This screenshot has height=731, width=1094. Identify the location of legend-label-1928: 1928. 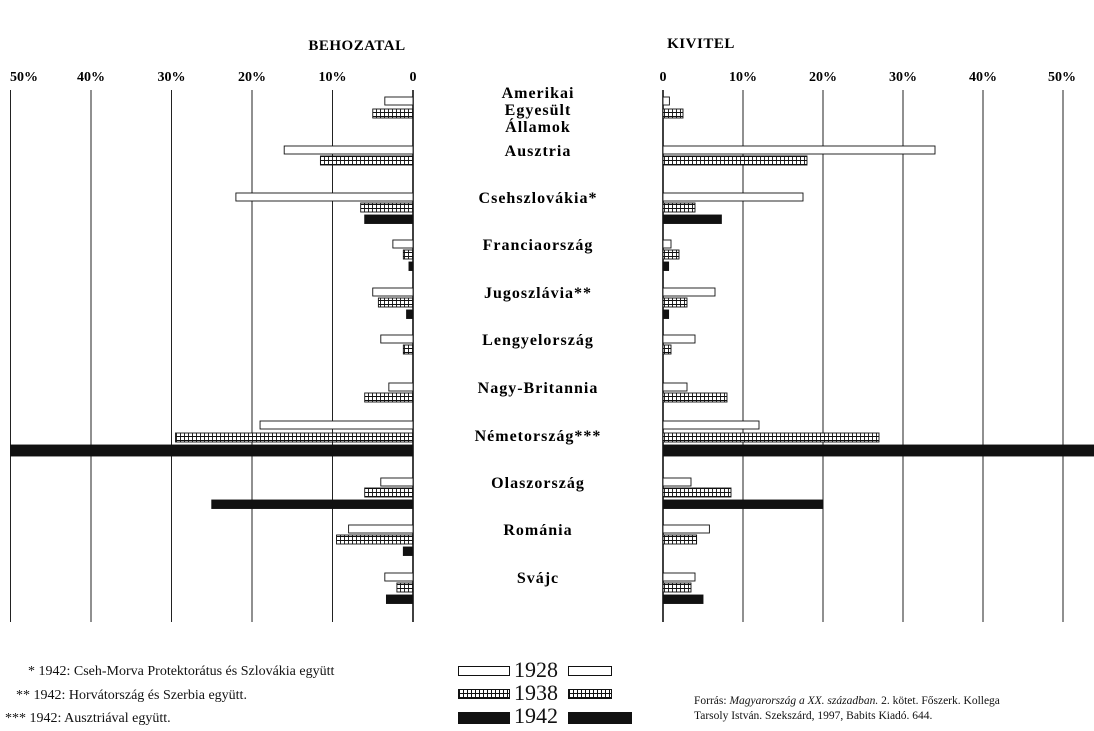
(536, 669).